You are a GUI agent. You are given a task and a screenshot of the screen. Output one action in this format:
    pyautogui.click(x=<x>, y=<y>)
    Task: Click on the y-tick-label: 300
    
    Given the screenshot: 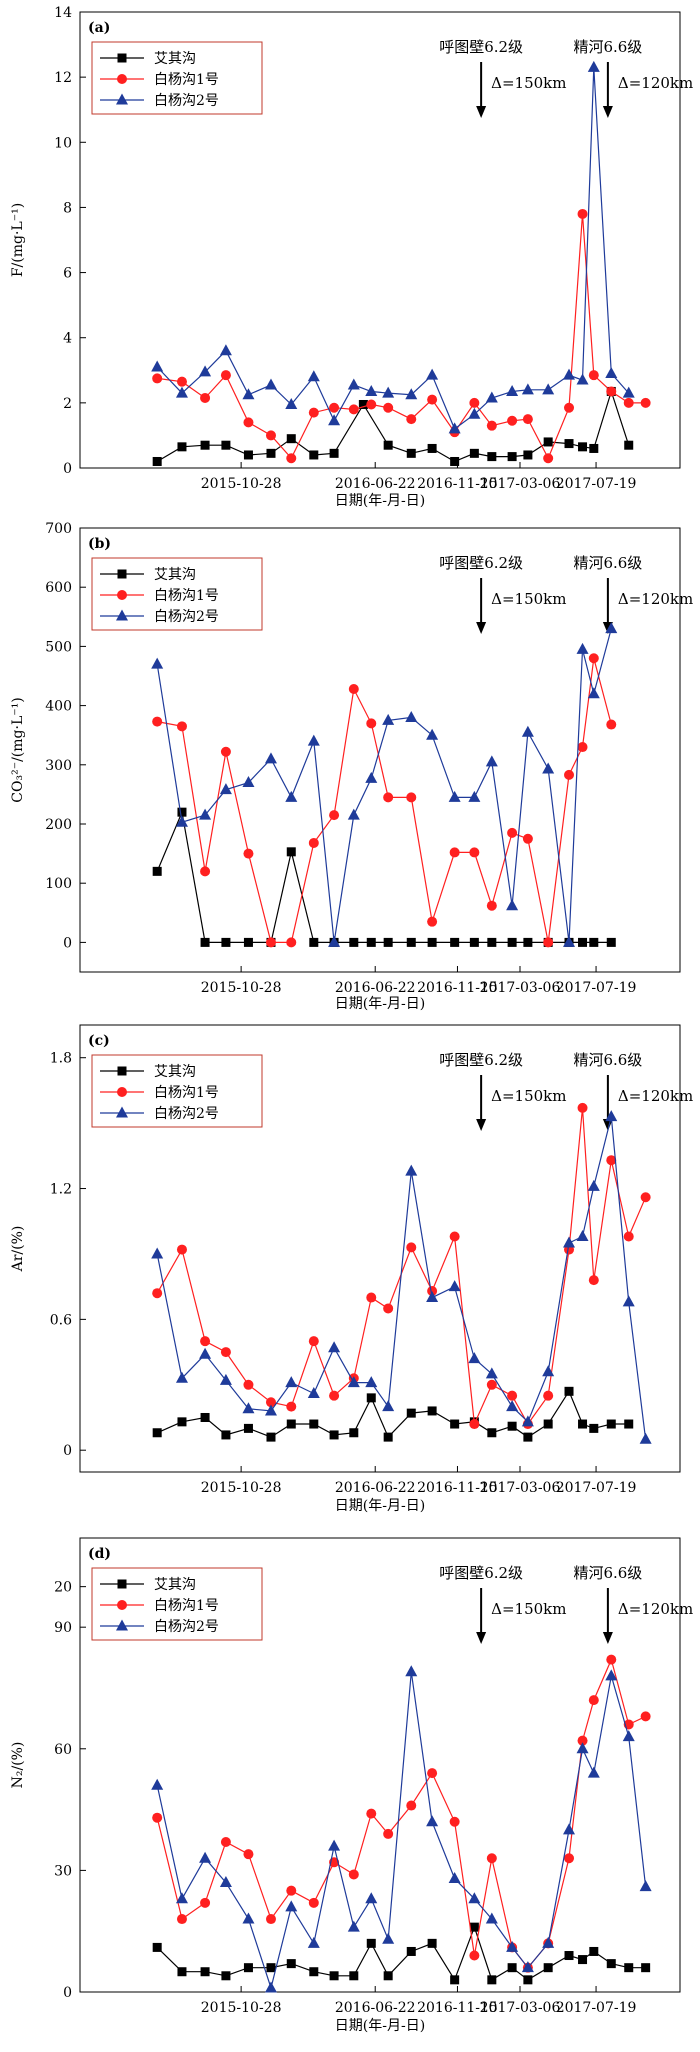 What is the action you would take?
    pyautogui.click(x=58, y=766)
    